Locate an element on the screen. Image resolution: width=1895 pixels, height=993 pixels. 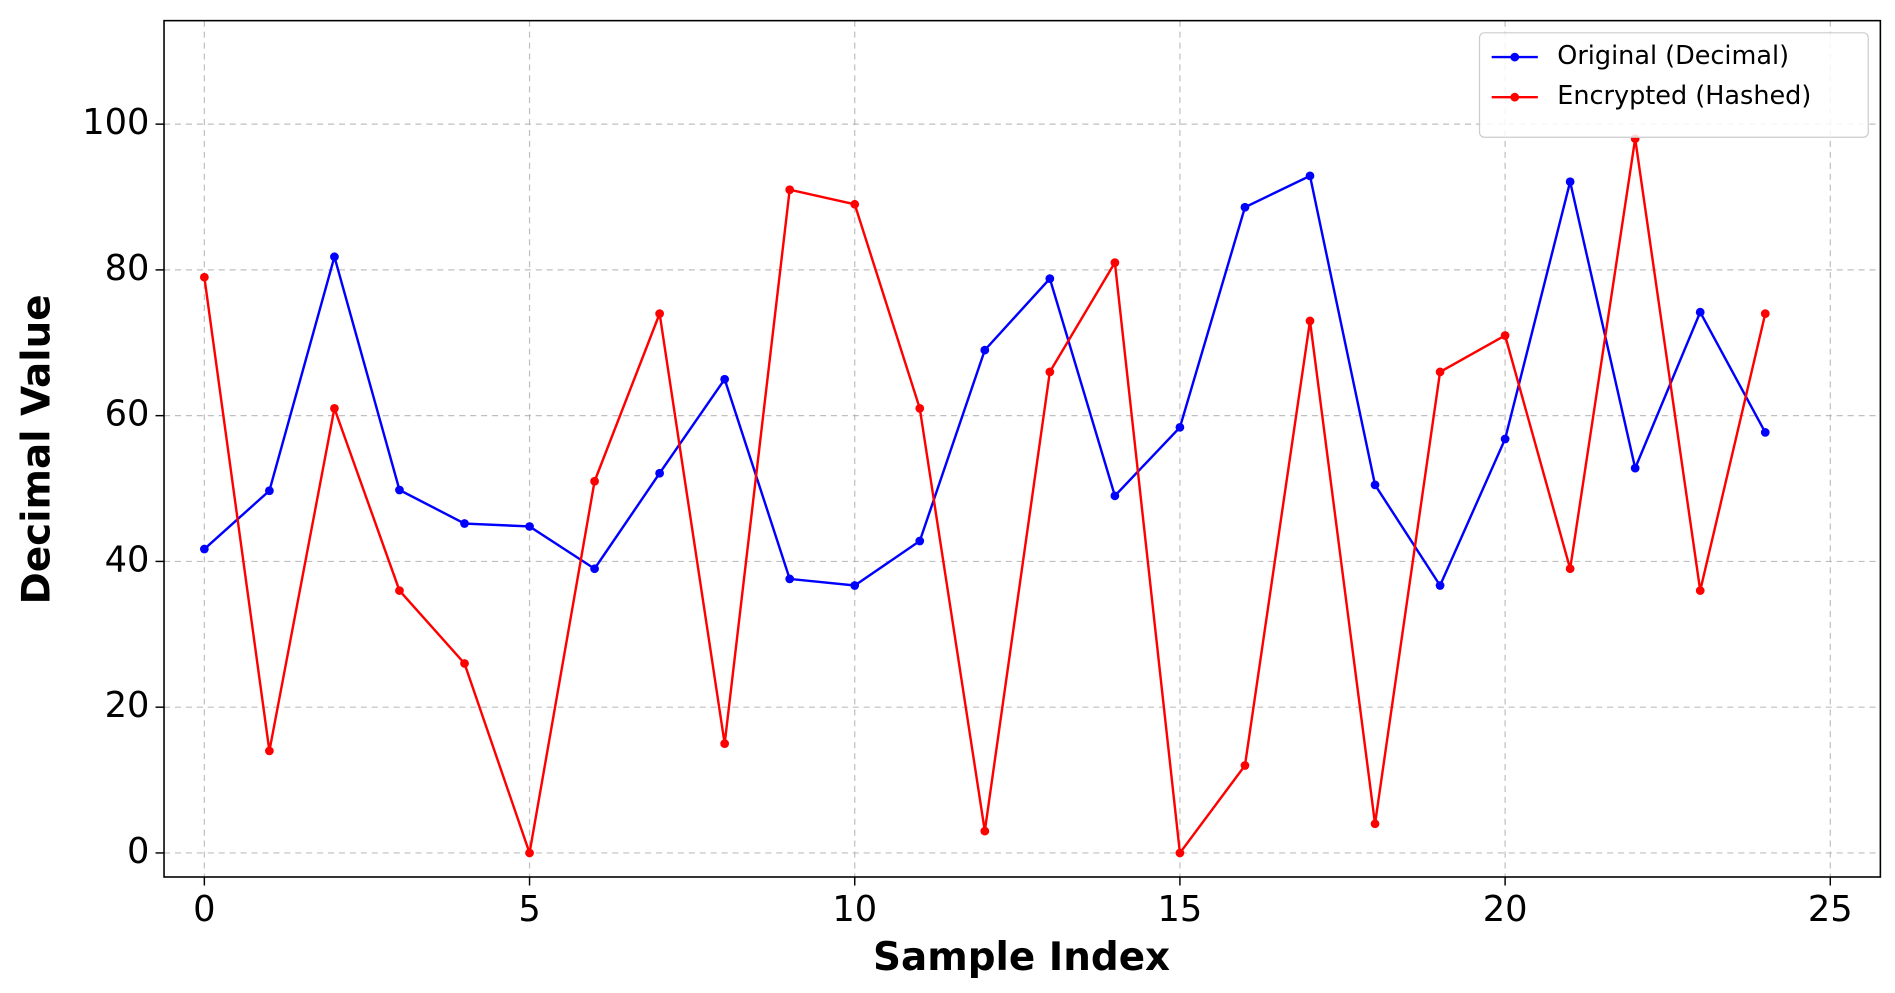
legend-box is located at coordinates (1673, 85).